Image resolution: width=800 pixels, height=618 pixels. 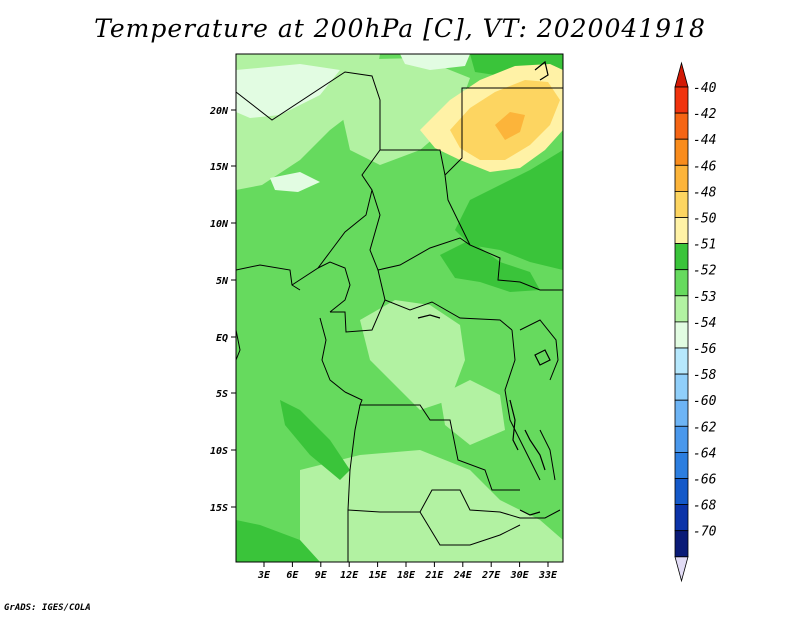 What do you see at coordinates (705, 271) in the screenshot?
I see `colorbar-label: -52` at bounding box center [705, 271].